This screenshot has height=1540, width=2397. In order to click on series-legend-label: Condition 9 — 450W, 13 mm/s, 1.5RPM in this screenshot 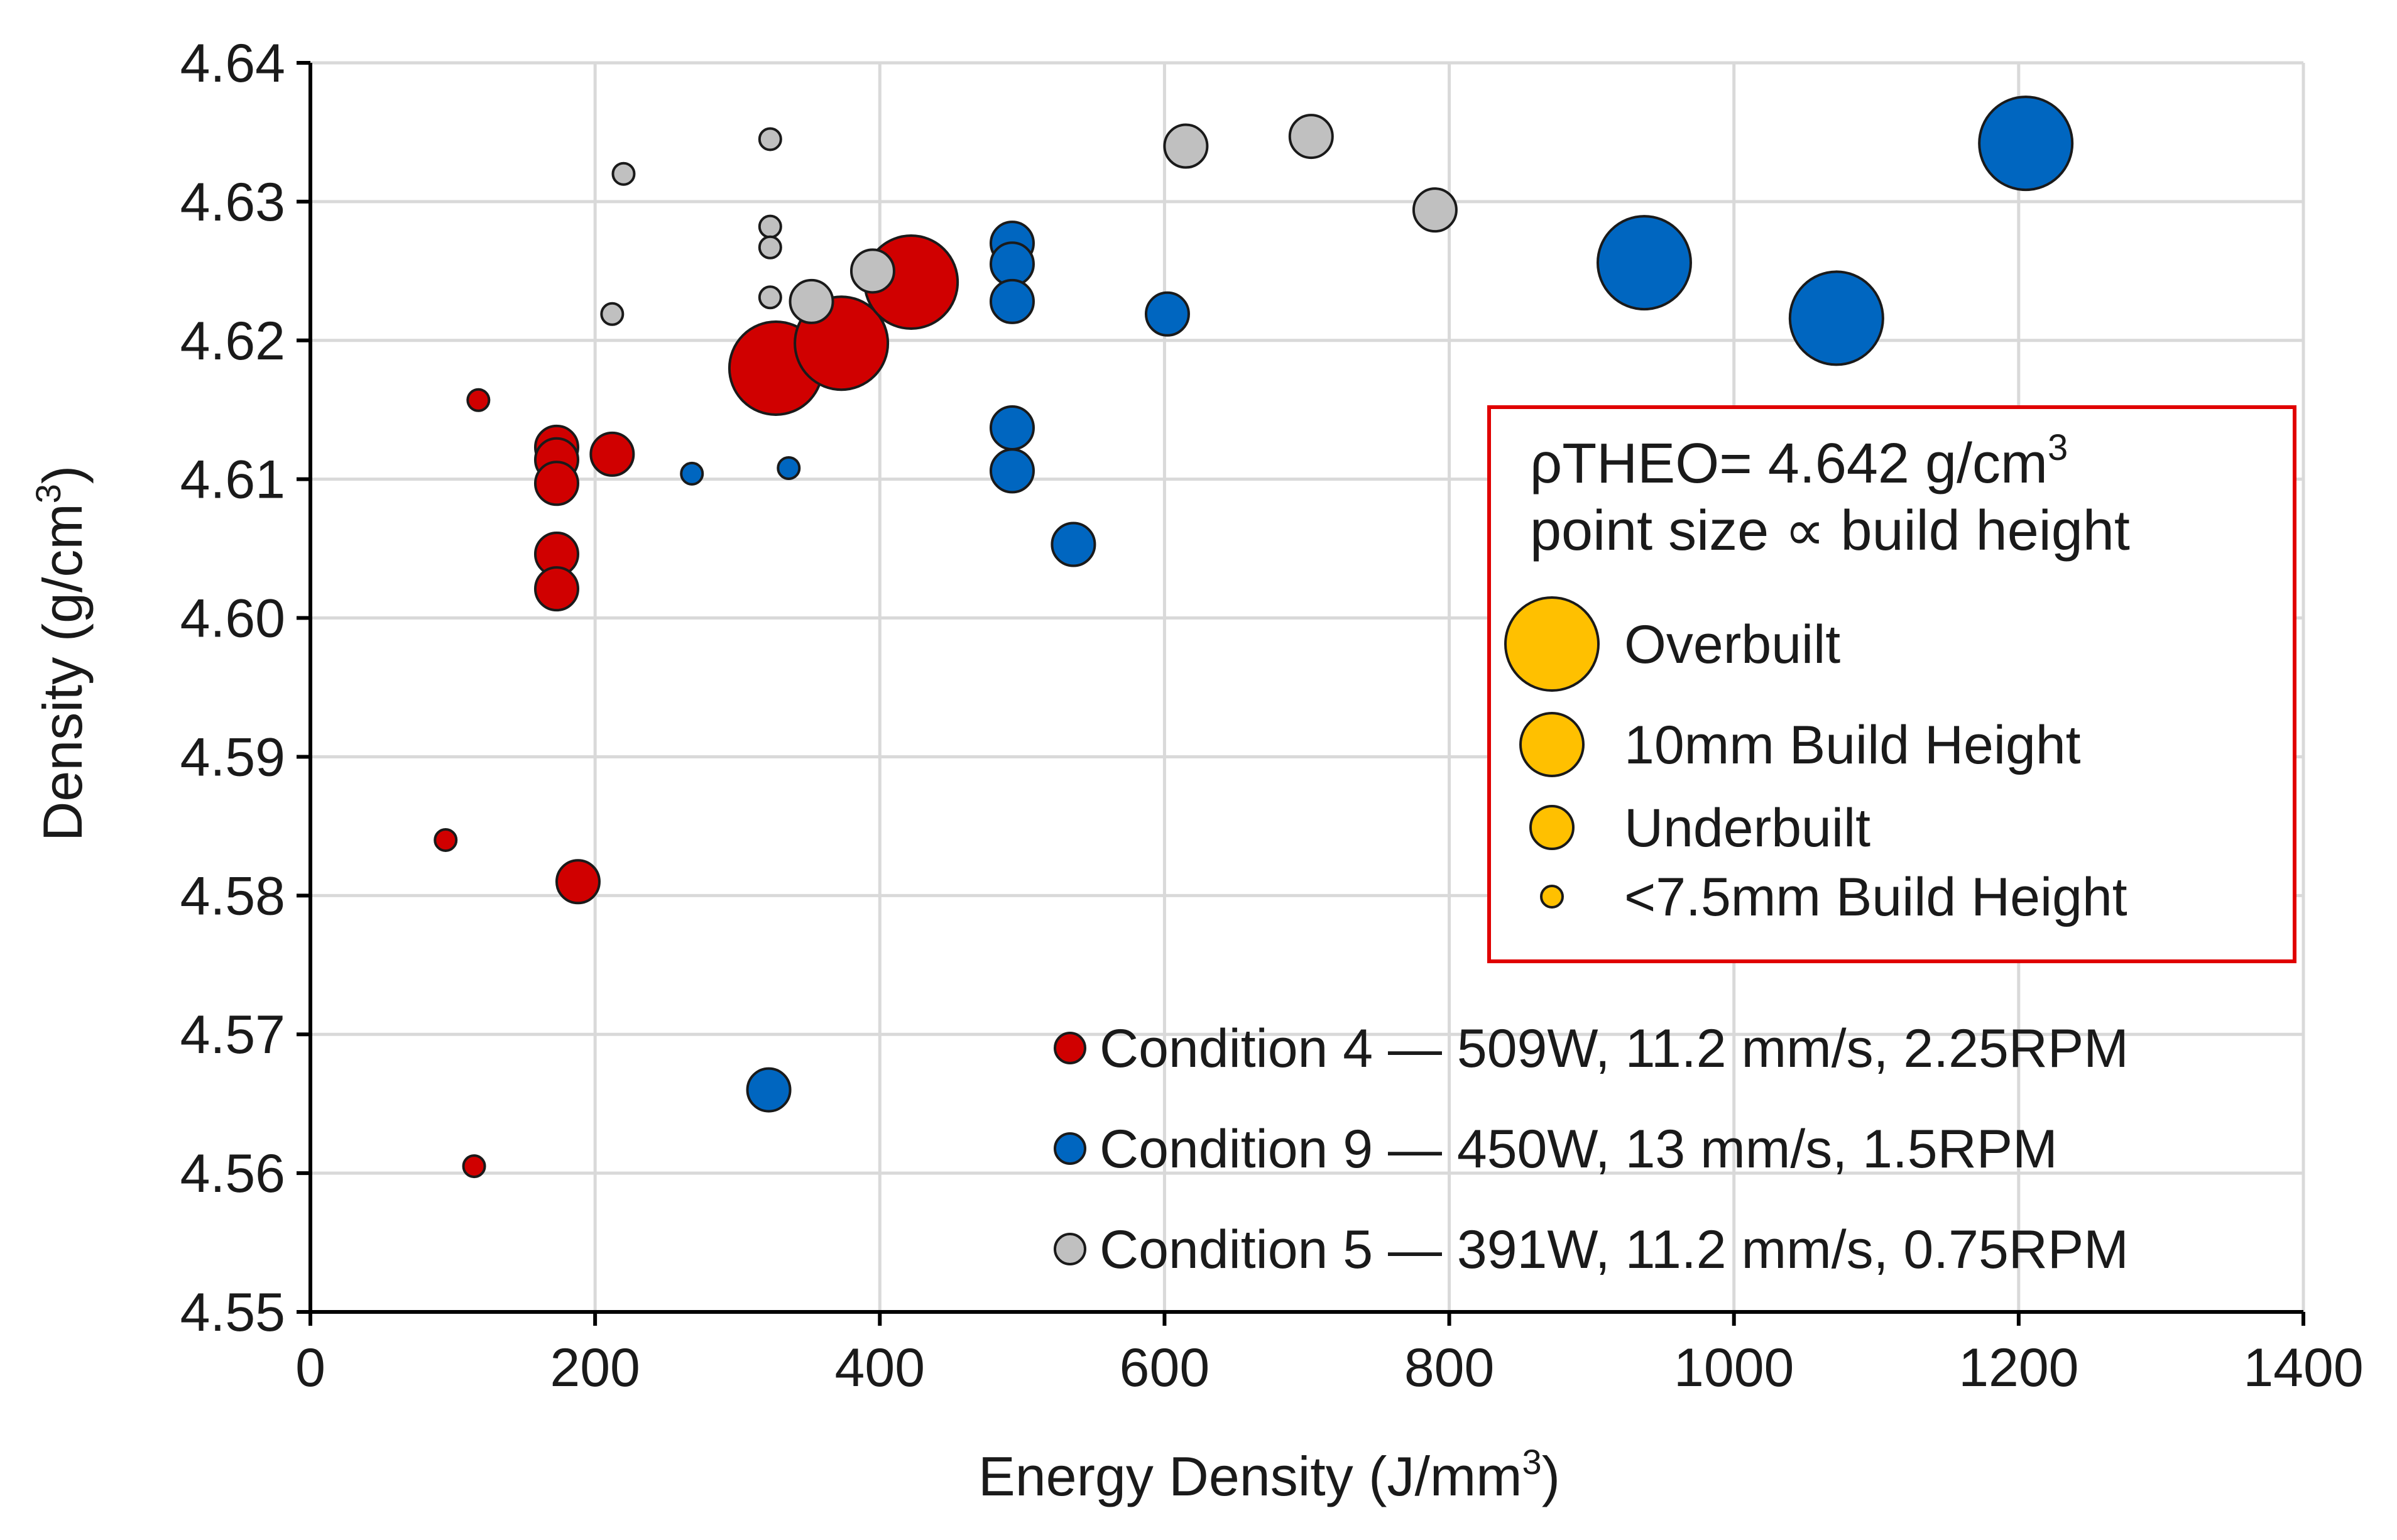, I will do `click(1579, 1149)`.